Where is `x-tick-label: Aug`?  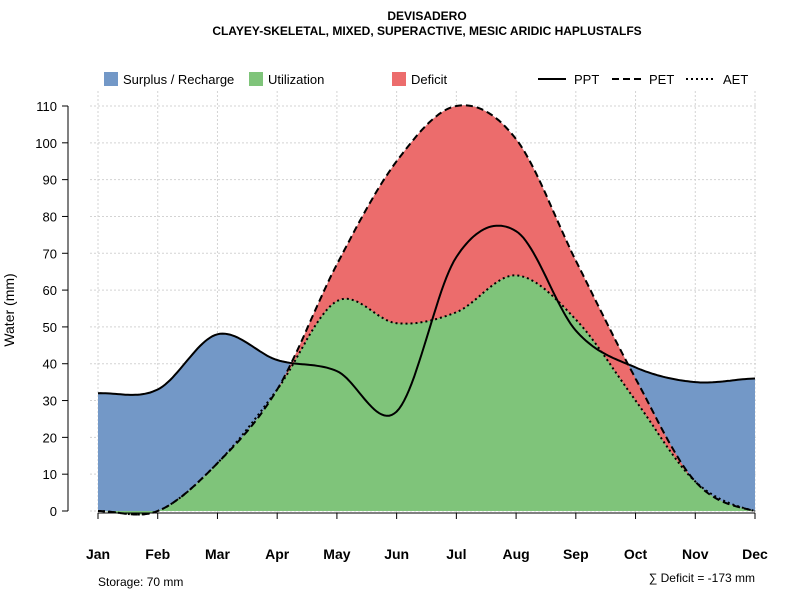 x-tick-label: Aug is located at coordinates (515, 554).